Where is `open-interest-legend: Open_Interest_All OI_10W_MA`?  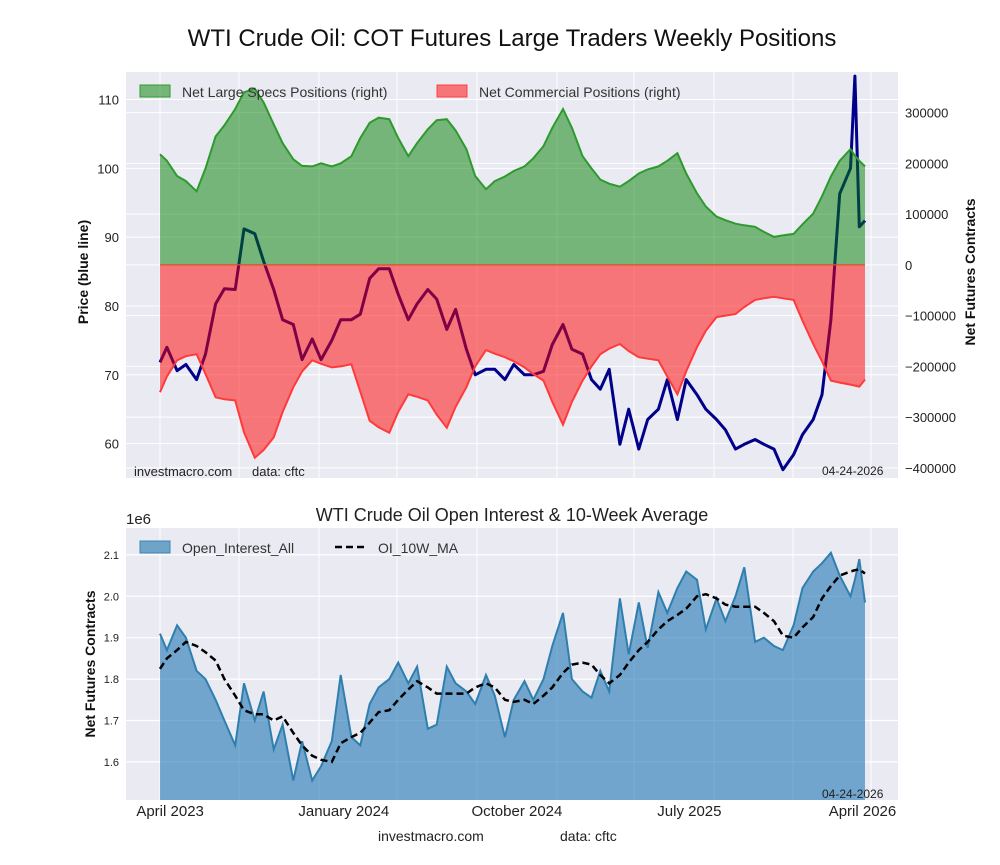
open-interest-legend: Open_Interest_All OI_10W_MA is located at coordinates (299, 548).